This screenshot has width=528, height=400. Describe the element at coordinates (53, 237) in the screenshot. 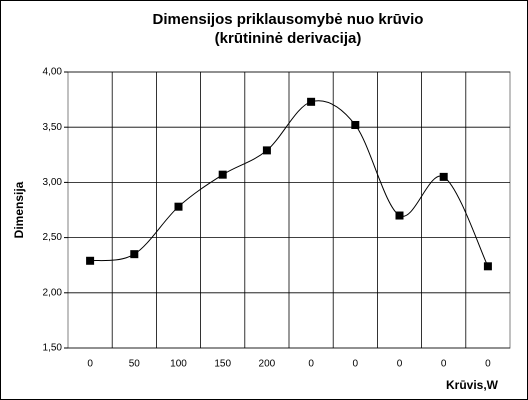

I see `y-tick-label: 2,50` at that location.